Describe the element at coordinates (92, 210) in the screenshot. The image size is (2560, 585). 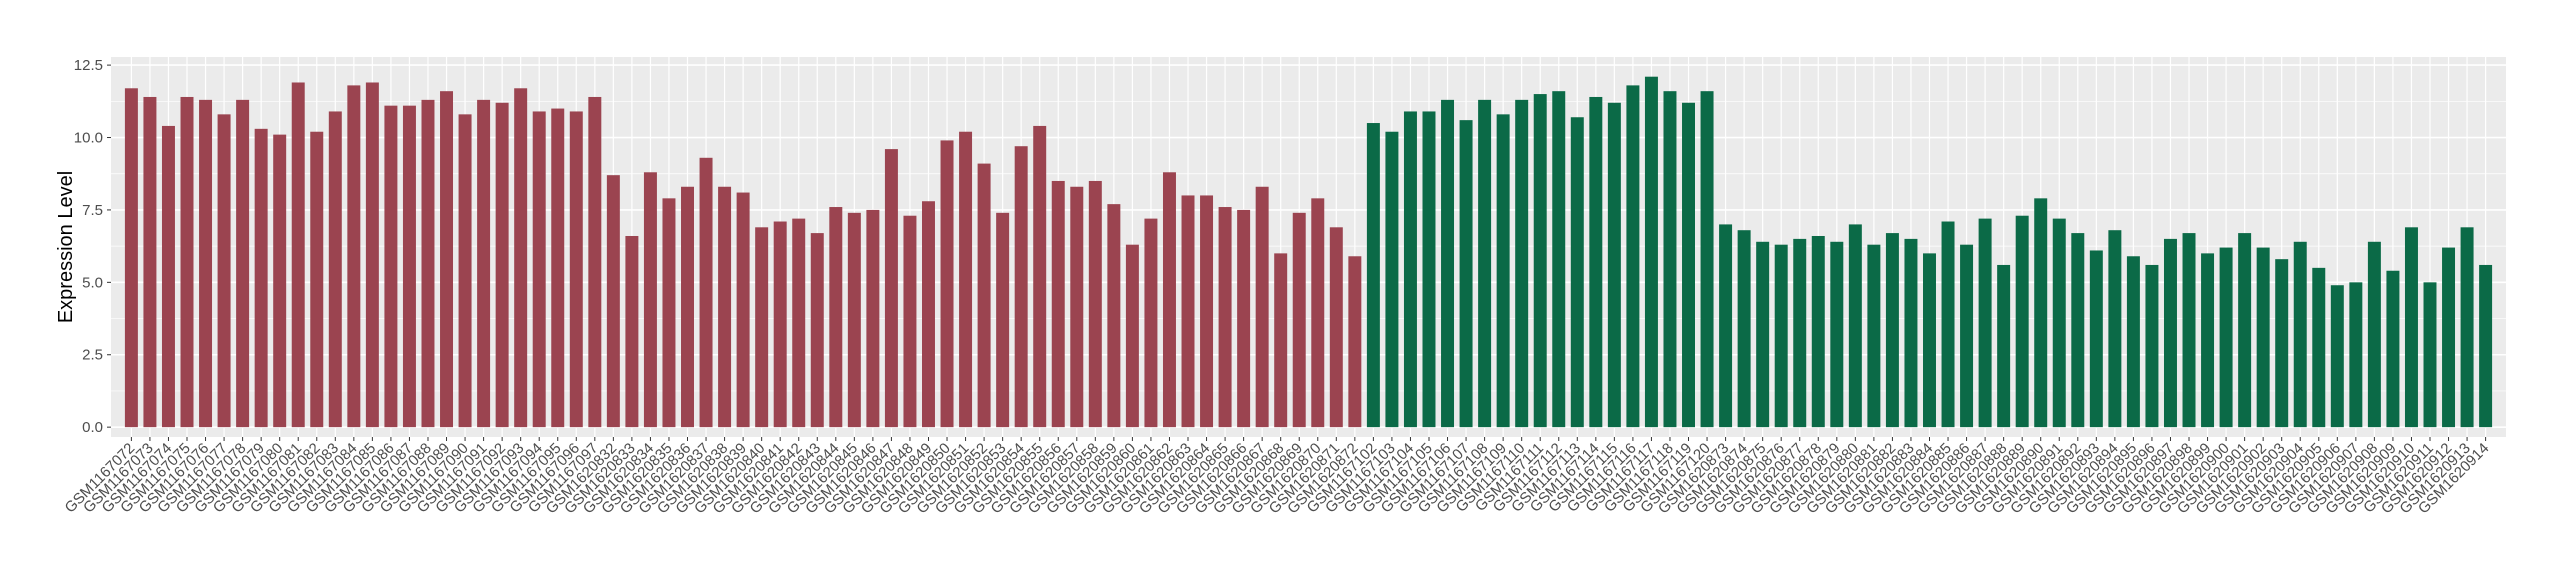
I see `y-tick-label: 7.5` at that location.